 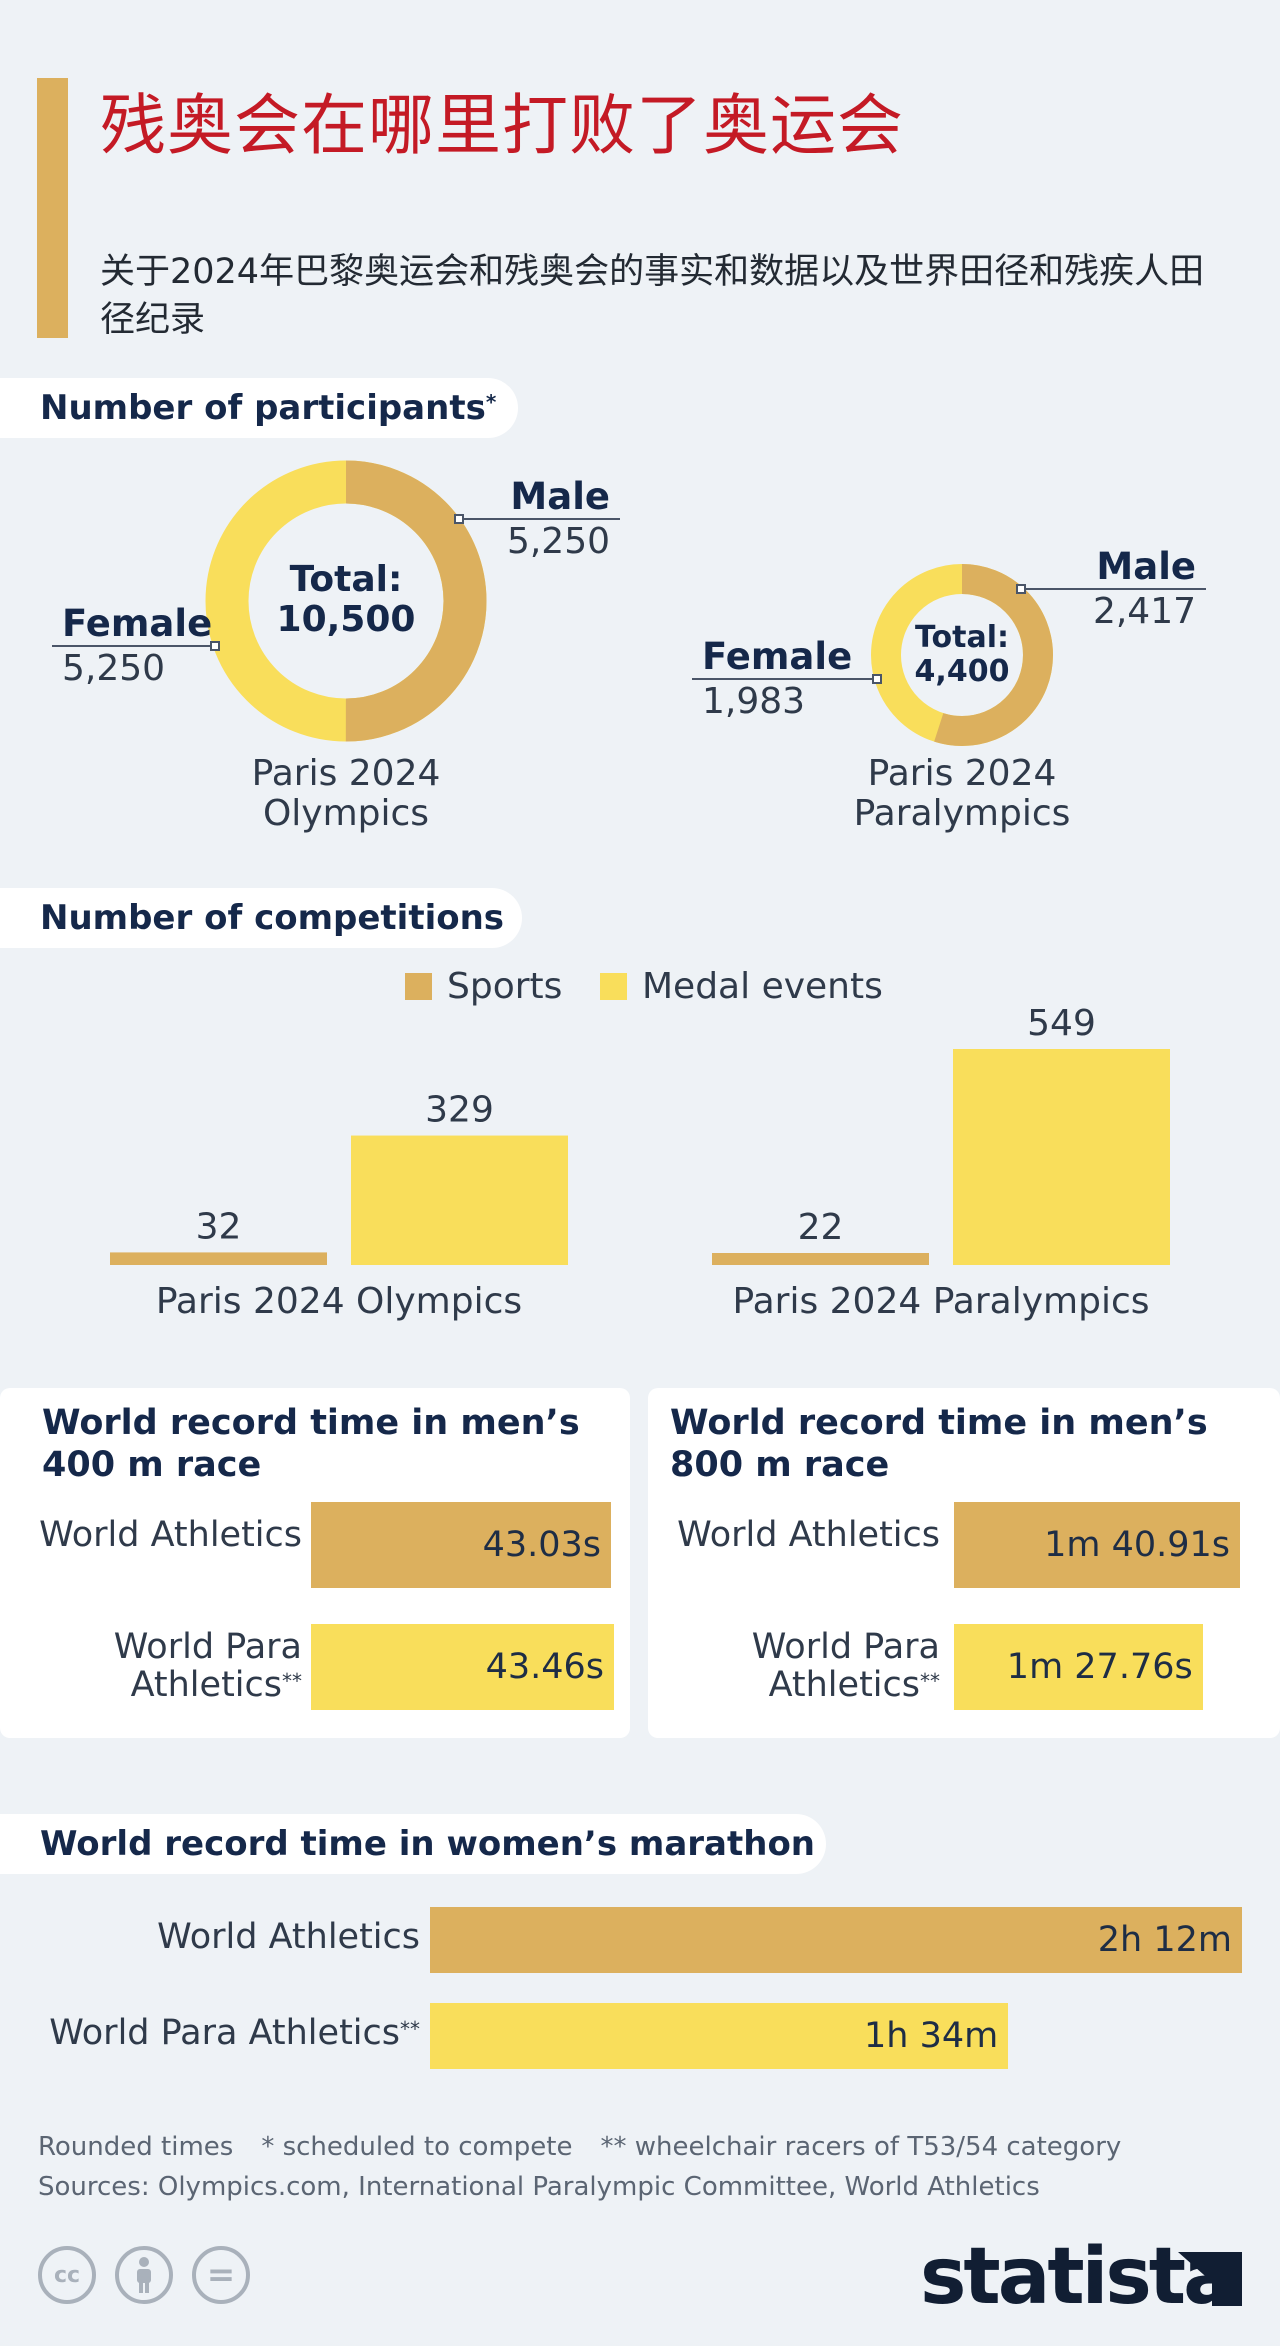 I want to click on marathon-bar-world-athletics: 2h 12m, so click(x=836, y=1940).